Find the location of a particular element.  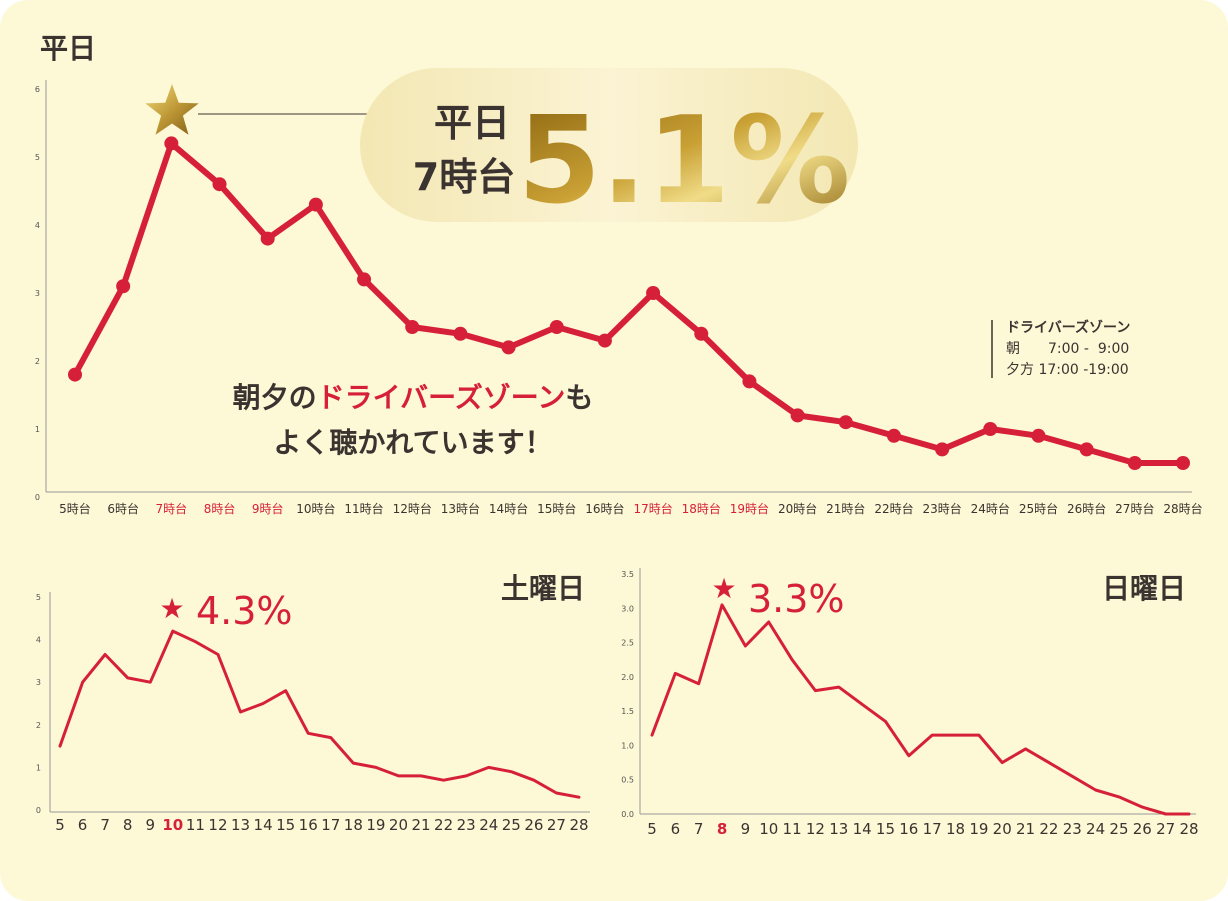

sat-x-tick-label: 15 is located at coordinates (285, 825).